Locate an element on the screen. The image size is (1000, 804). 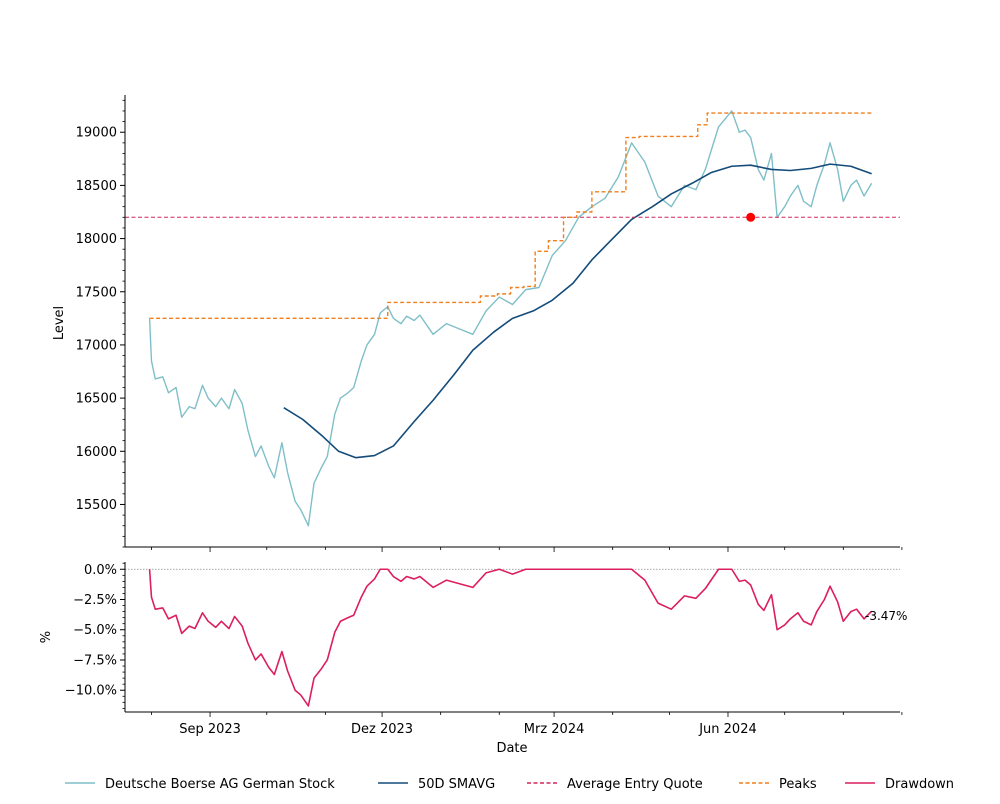
x-tick-label: Jun 2024 is located at coordinates (727, 729).